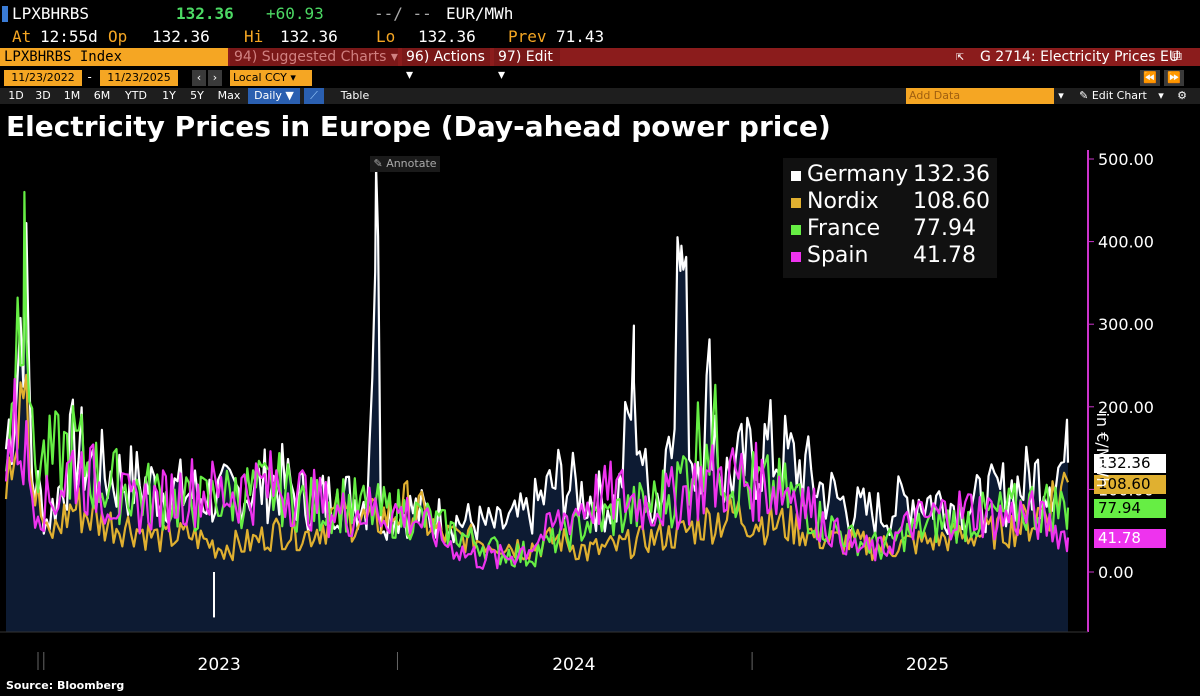 The width and height of the screenshot is (1200, 696). What do you see at coordinates (136, 96) in the screenshot?
I see `period-button-ytd: YTD` at bounding box center [136, 96].